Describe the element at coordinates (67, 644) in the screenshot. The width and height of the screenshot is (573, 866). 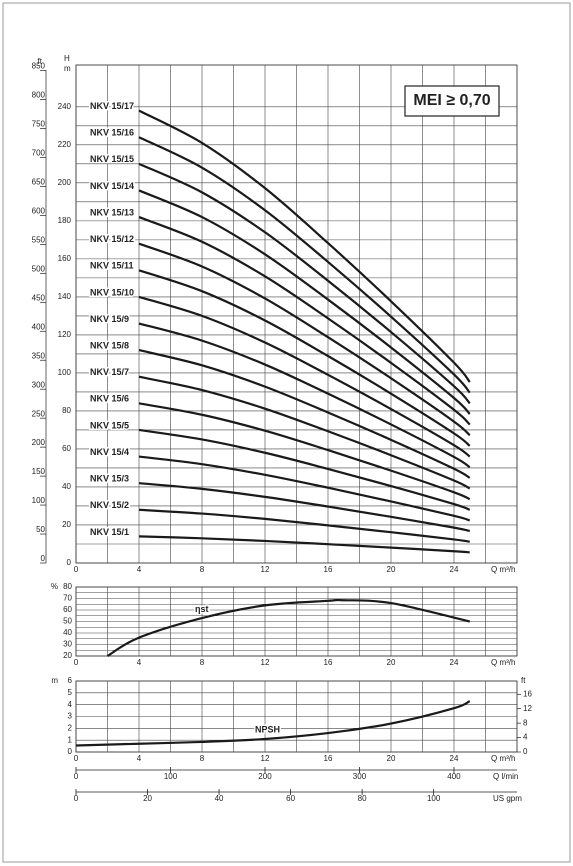
I see `y-tick-label: 30` at that location.